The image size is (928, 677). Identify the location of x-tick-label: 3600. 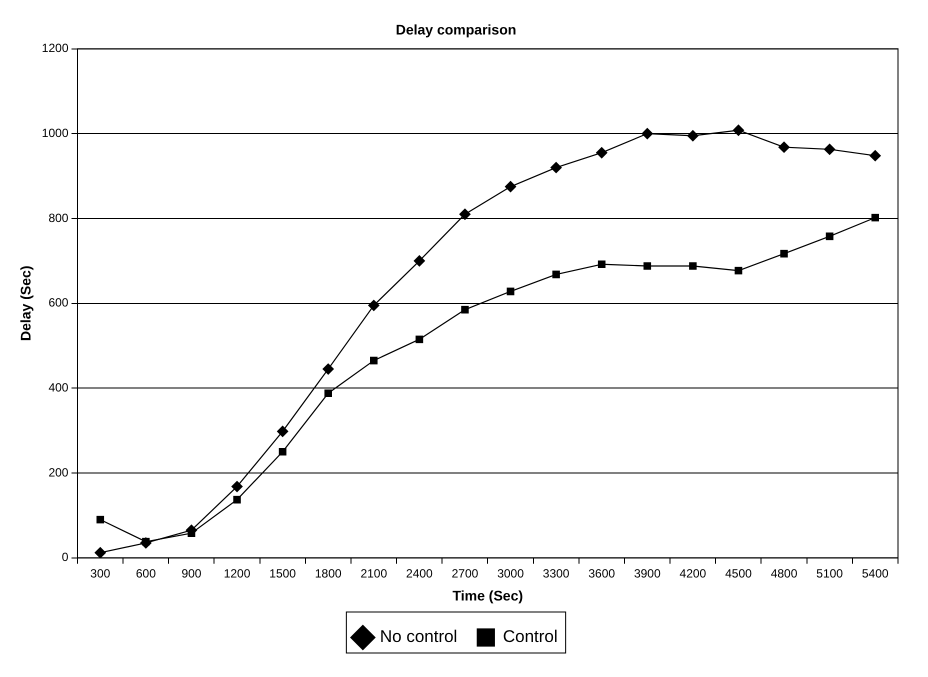
(602, 573).